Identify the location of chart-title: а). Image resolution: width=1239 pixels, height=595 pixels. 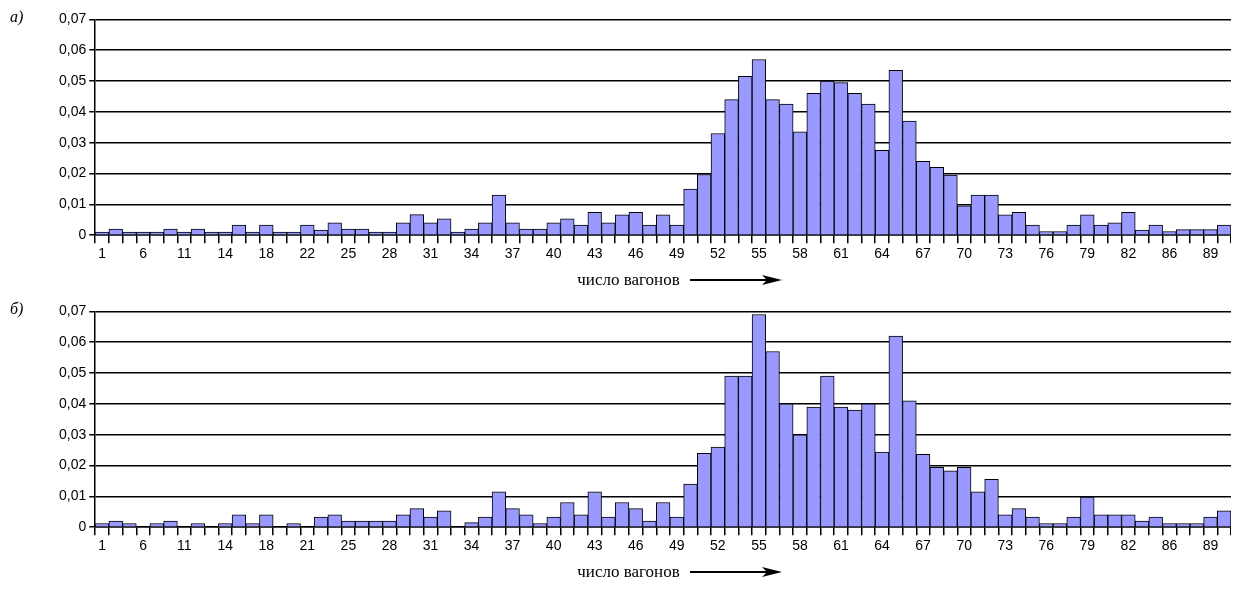
(17, 17).